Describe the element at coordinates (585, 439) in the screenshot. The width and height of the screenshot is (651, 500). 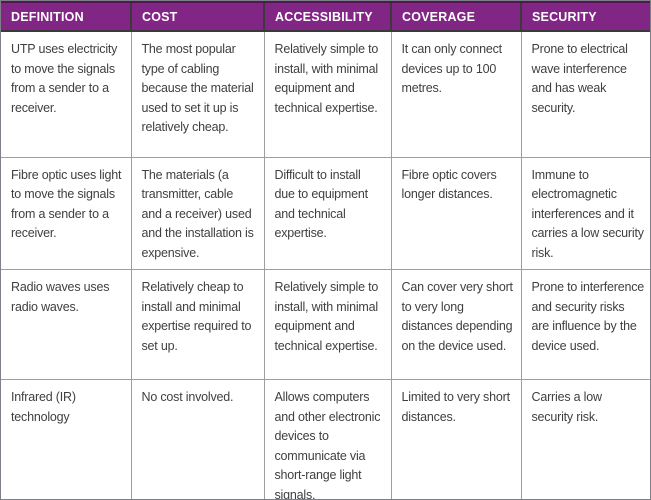
I see `cell-infrared-security: Carries a low security risk.` at that location.